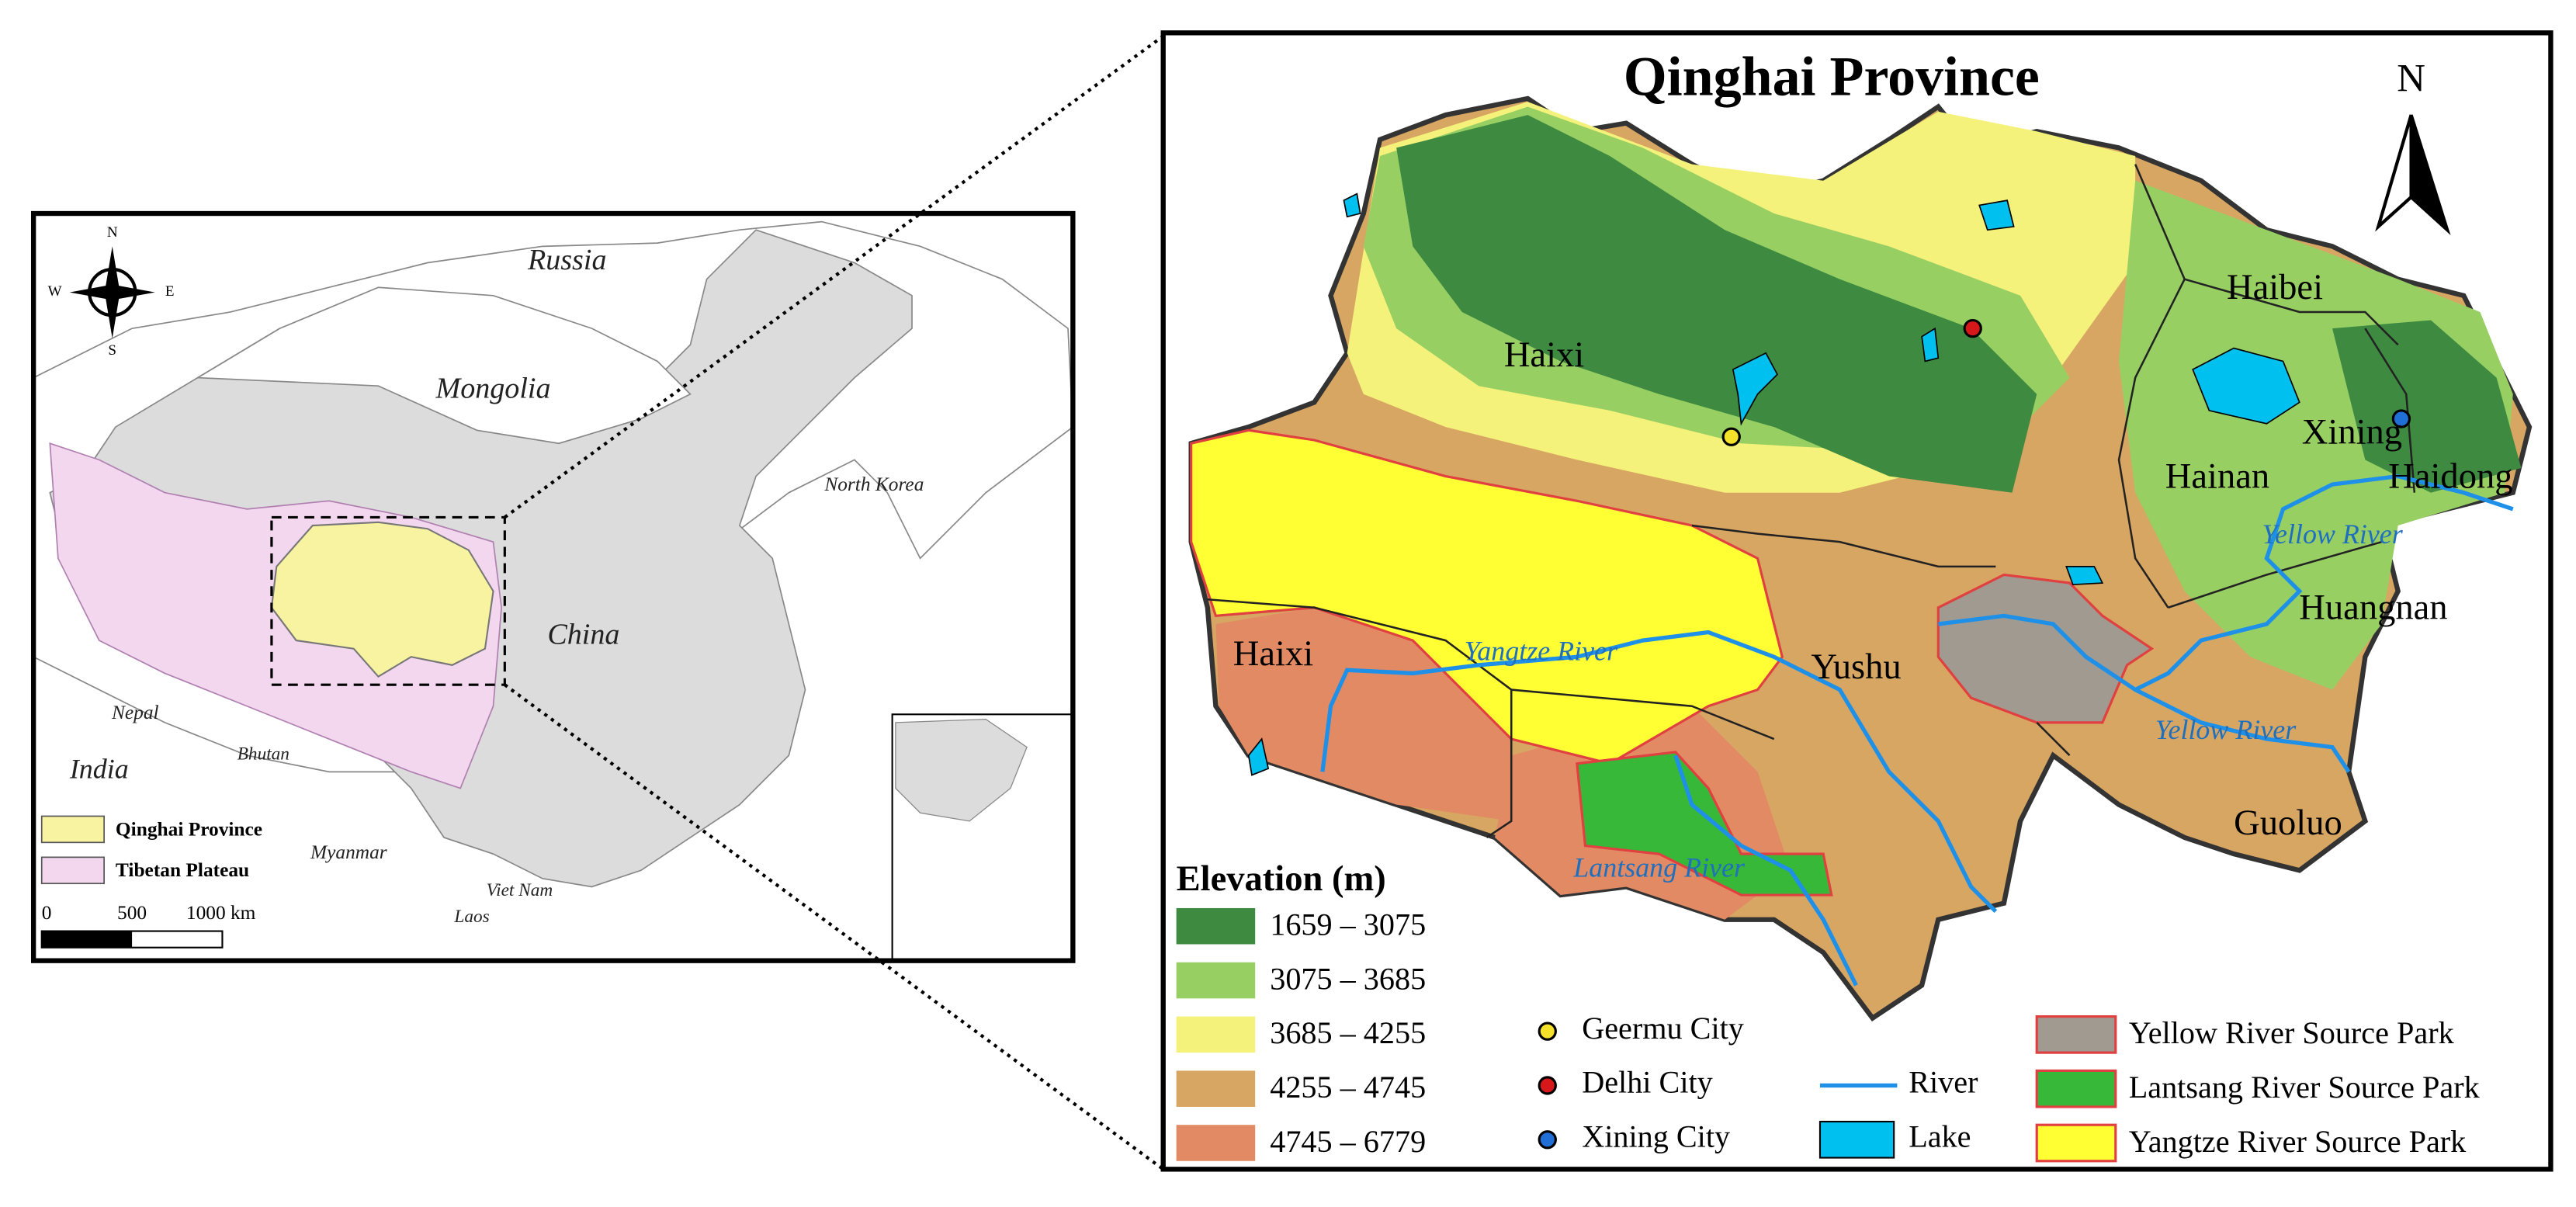 The height and width of the screenshot is (1207, 2576). What do you see at coordinates (1541, 650) in the screenshot?
I see `river-label: Yangtze River` at bounding box center [1541, 650].